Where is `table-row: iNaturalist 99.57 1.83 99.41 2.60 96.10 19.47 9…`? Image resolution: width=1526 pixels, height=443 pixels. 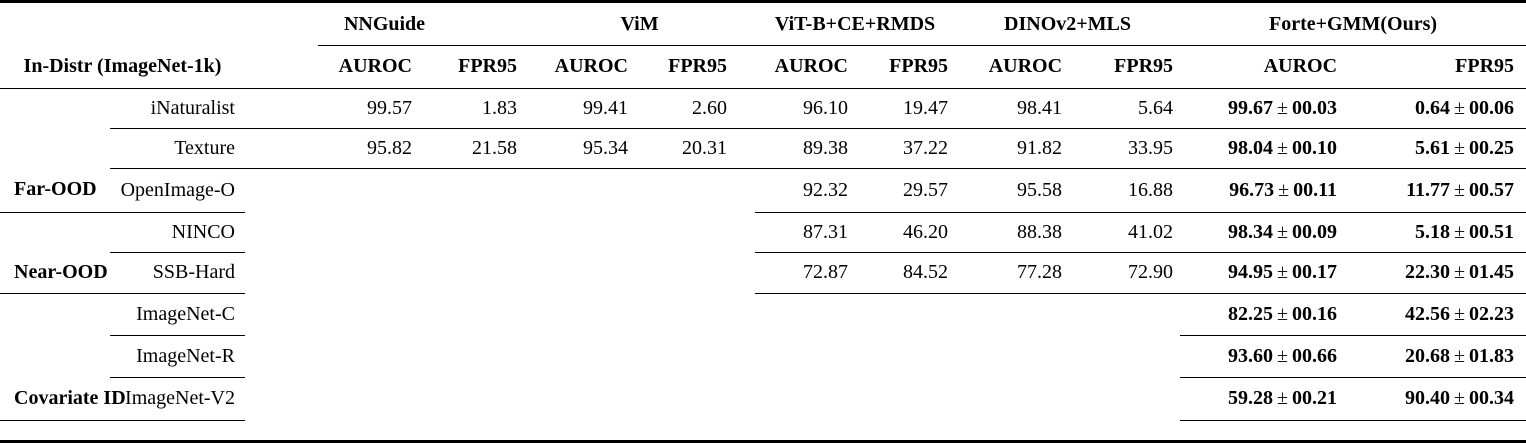 table-row: iNaturalist 99.57 1.83 99.41 2.60 96.10 19.47 9… is located at coordinates (763, 108).